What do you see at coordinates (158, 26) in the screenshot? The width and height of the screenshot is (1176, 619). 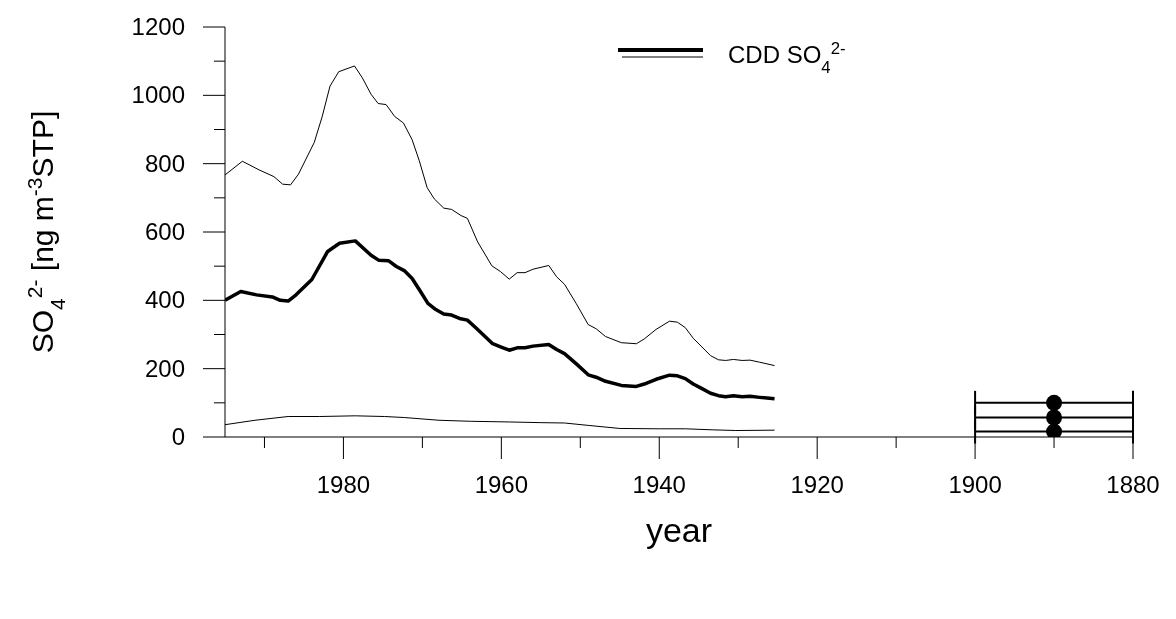 I see `y-tick-label: 1200` at bounding box center [158, 26].